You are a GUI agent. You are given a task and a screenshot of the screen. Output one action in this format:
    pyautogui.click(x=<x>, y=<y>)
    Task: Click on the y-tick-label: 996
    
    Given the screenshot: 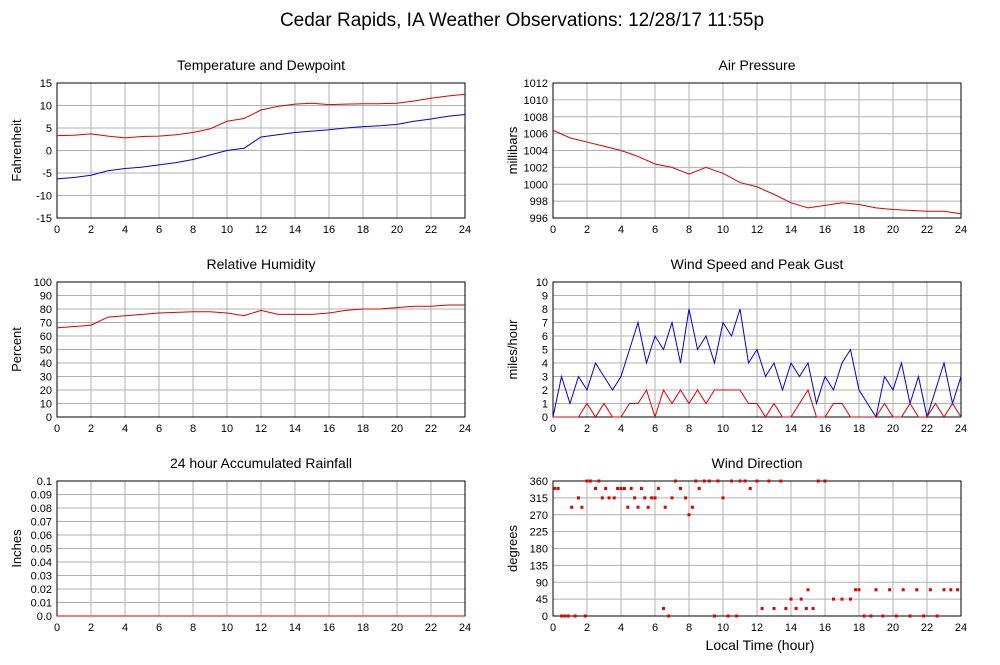 What is the action you would take?
    pyautogui.click(x=539, y=219)
    